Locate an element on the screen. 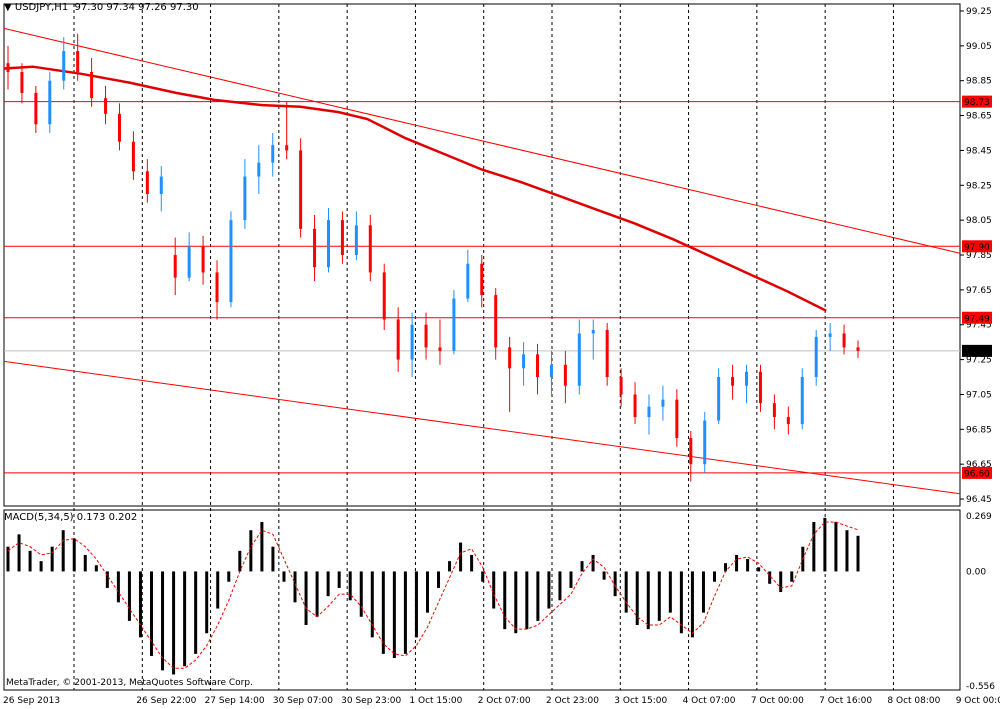  time-axis-label: 7 Oct 00:00 is located at coordinates (777, 701).